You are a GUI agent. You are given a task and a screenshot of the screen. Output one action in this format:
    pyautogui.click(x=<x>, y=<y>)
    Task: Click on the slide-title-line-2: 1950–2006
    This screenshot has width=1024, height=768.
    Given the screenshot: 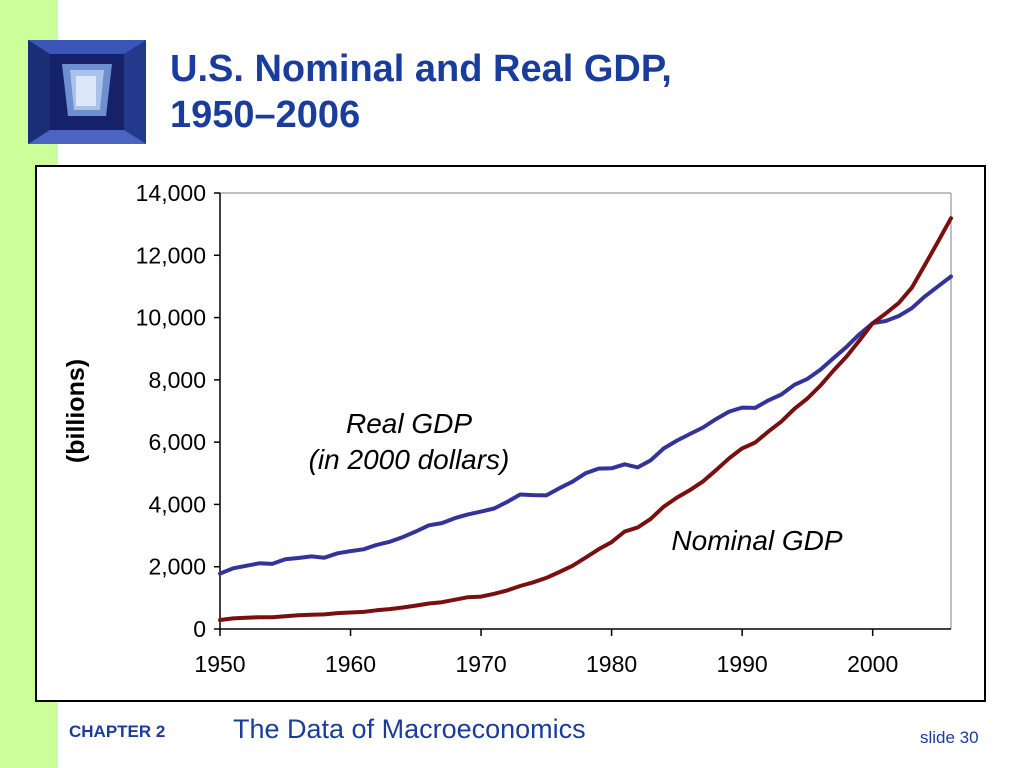 What is the action you would take?
    pyautogui.click(x=265, y=115)
    